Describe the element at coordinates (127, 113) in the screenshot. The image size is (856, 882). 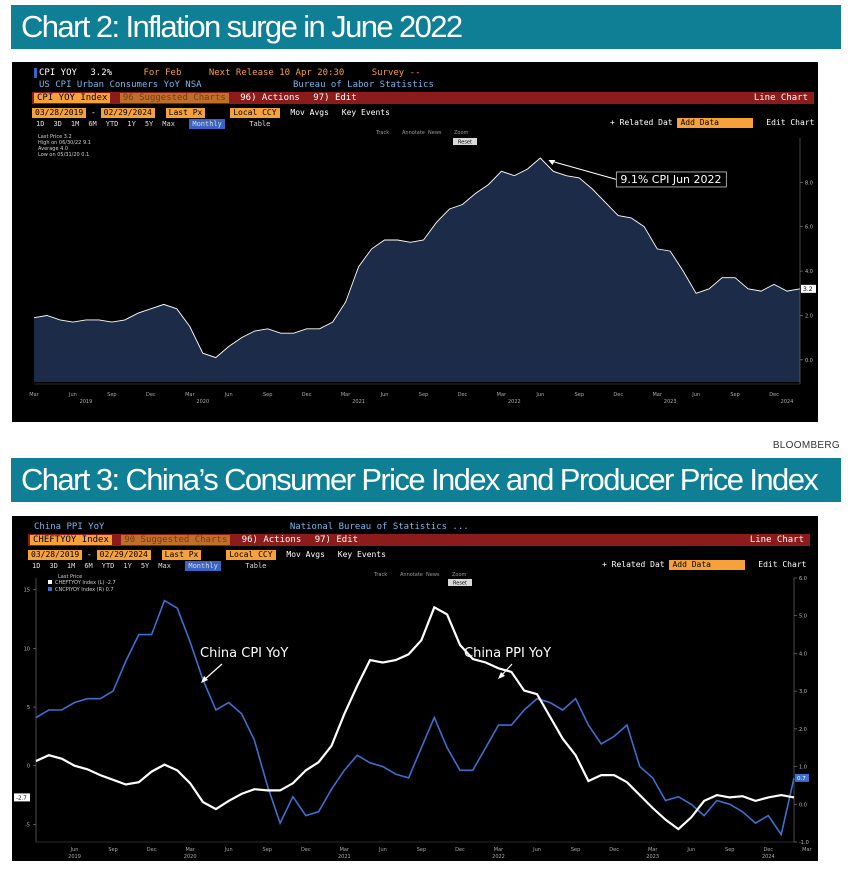
I see `chart2-end-date: 02/29/2024` at that location.